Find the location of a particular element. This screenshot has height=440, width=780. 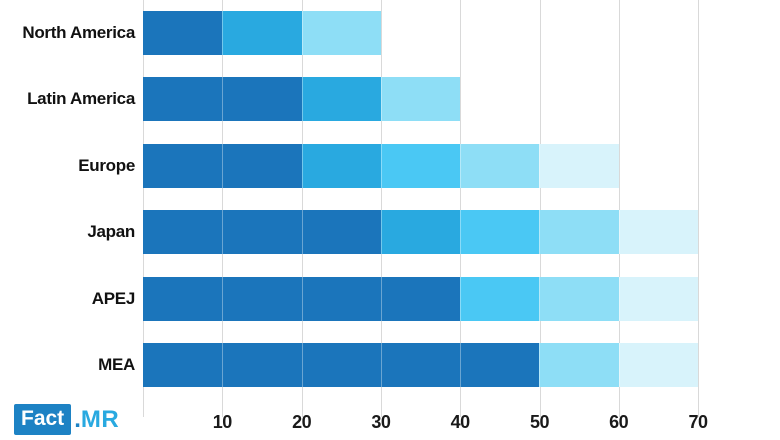

x-tick-label-70: 70 is located at coordinates (698, 422).